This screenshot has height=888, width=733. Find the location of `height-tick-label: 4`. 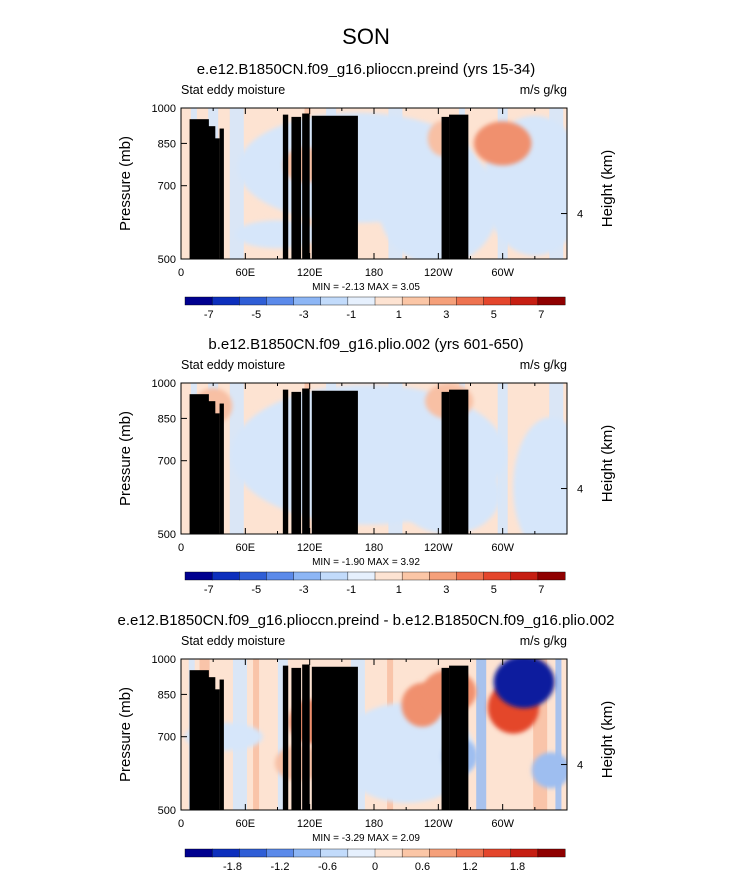

height-tick-label: 4 is located at coordinates (580, 490).